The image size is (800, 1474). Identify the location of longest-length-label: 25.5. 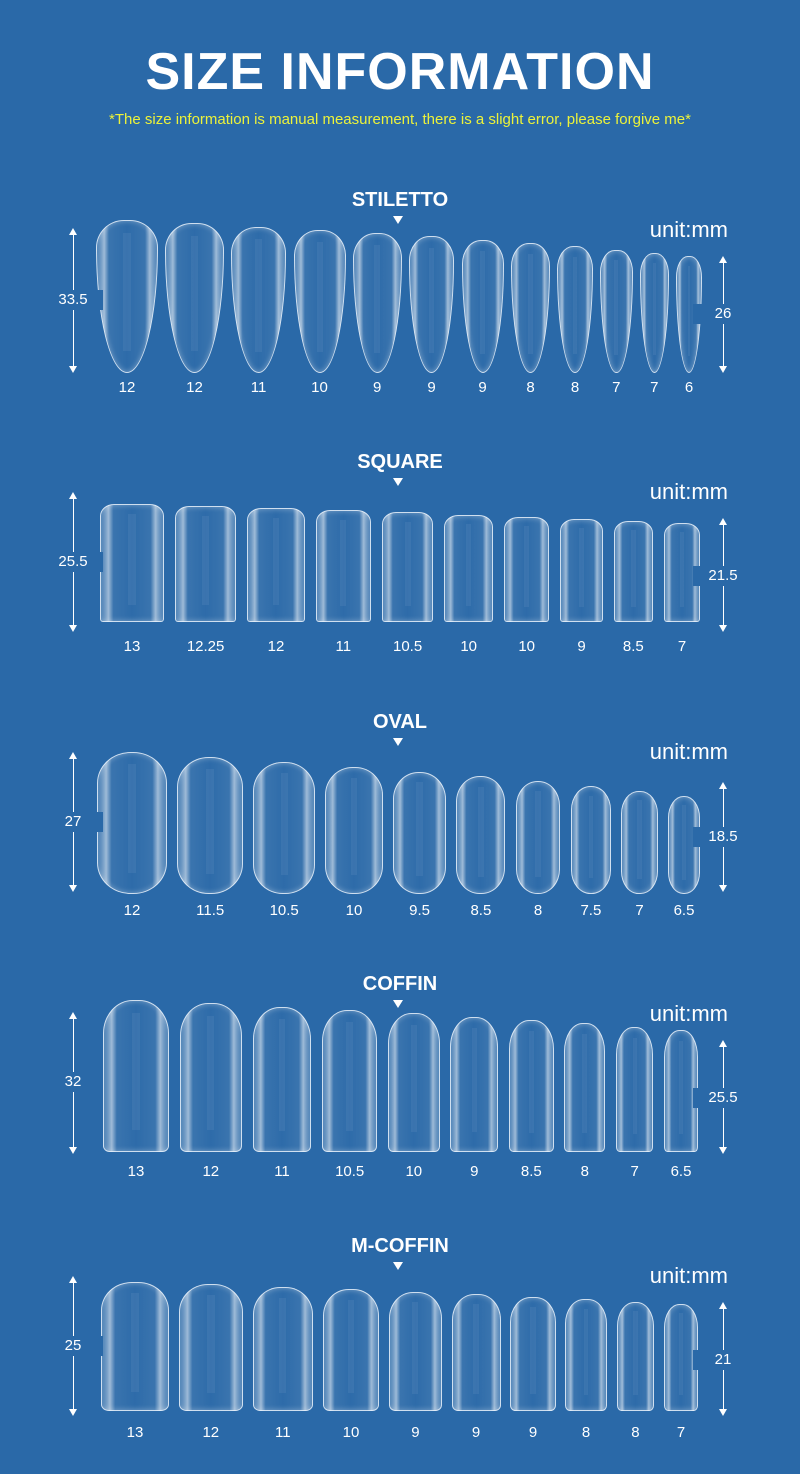
(73, 562).